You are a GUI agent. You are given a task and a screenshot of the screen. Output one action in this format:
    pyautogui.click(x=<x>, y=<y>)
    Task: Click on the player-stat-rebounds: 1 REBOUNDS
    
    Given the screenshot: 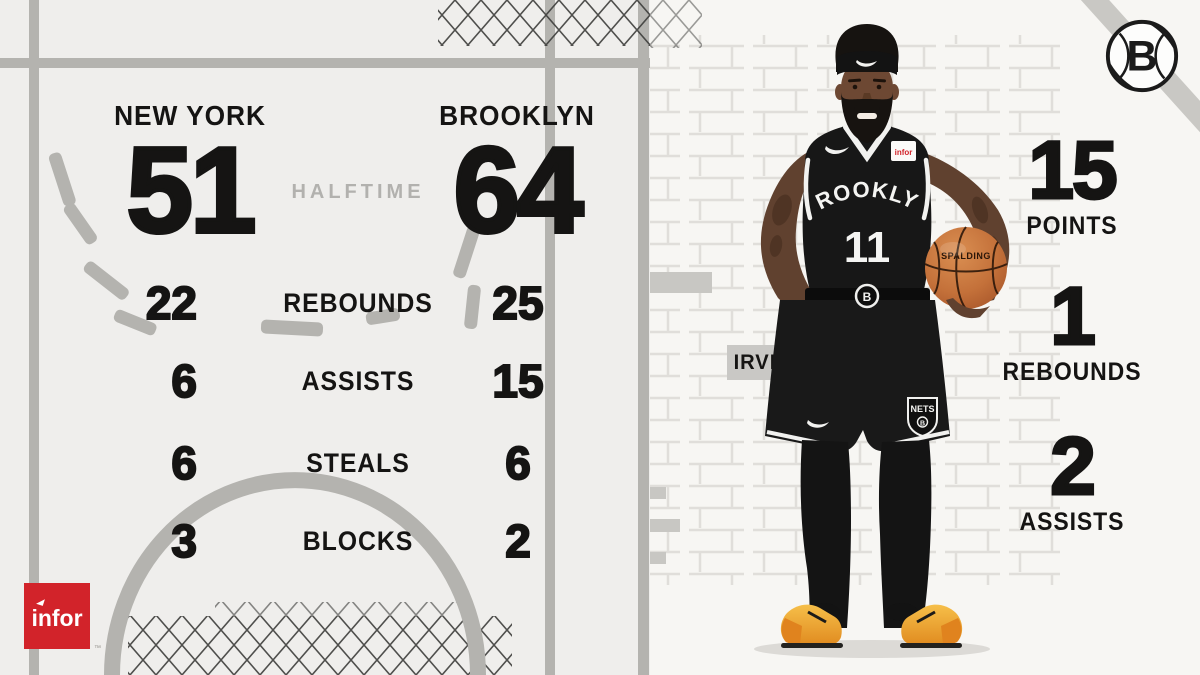 What is the action you would take?
    pyautogui.click(x=1072, y=328)
    